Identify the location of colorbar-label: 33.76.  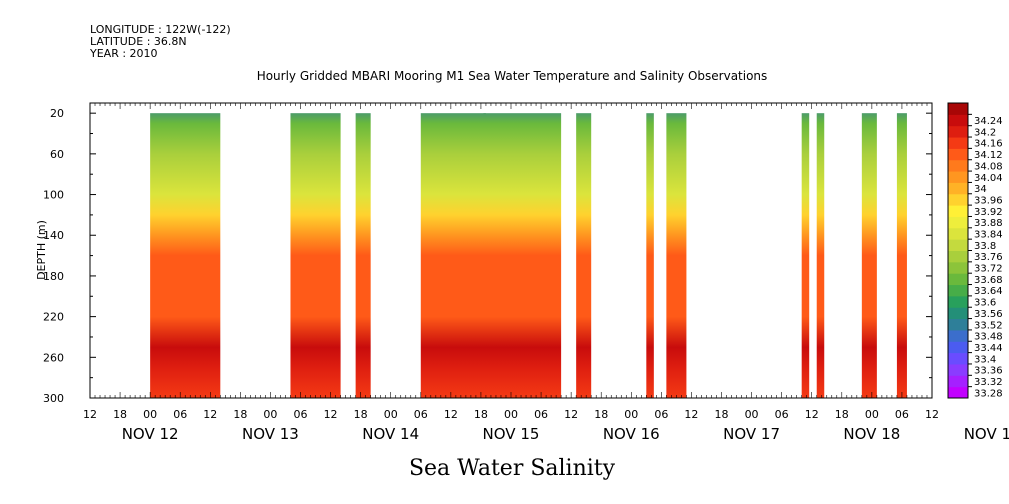
(988, 257).